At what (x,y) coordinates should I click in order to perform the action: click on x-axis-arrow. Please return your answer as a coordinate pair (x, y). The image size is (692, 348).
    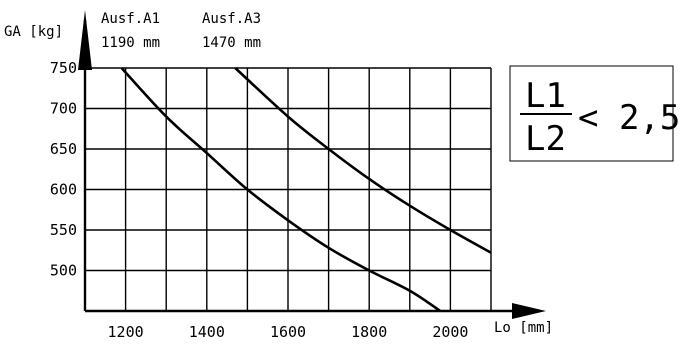
    Looking at the image, I should click on (529, 311).